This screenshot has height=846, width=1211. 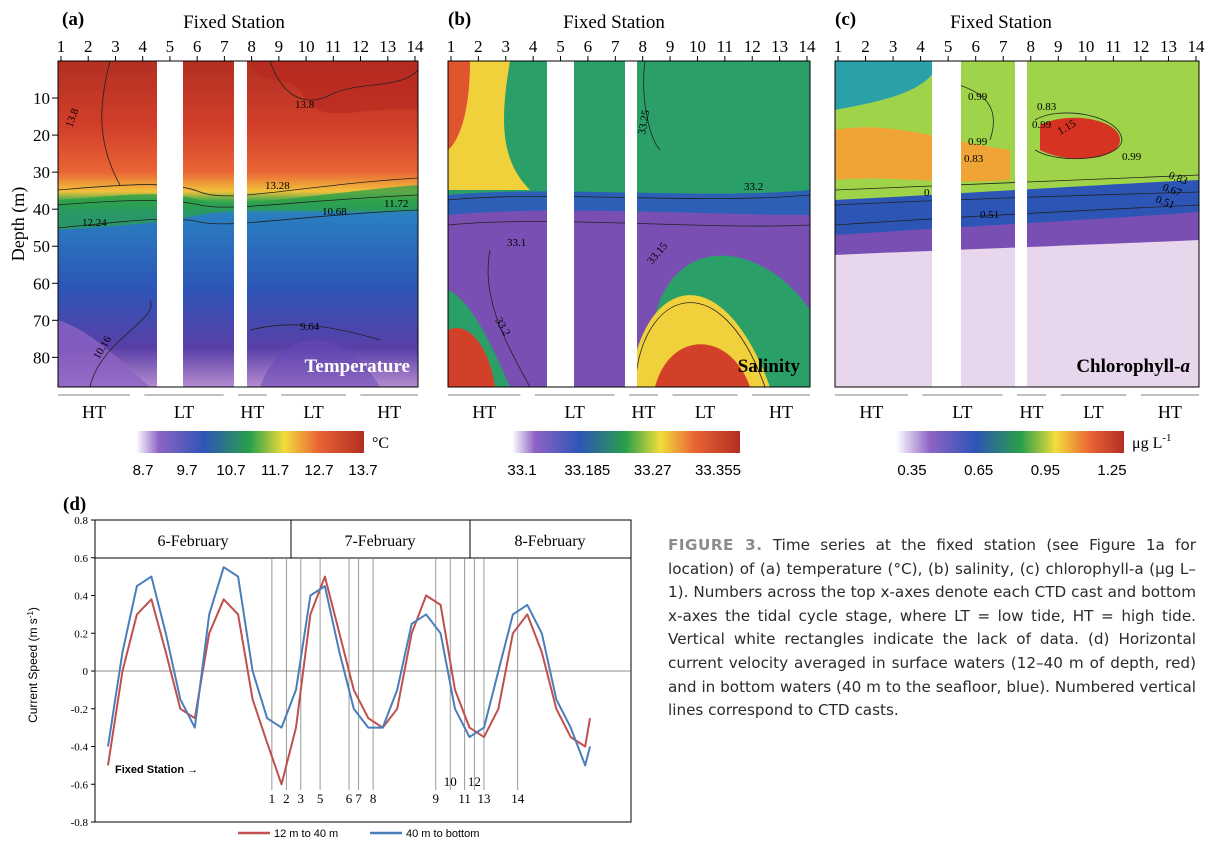 What do you see at coordinates (464, 798) in the screenshot?
I see `cast-label: 11` at bounding box center [464, 798].